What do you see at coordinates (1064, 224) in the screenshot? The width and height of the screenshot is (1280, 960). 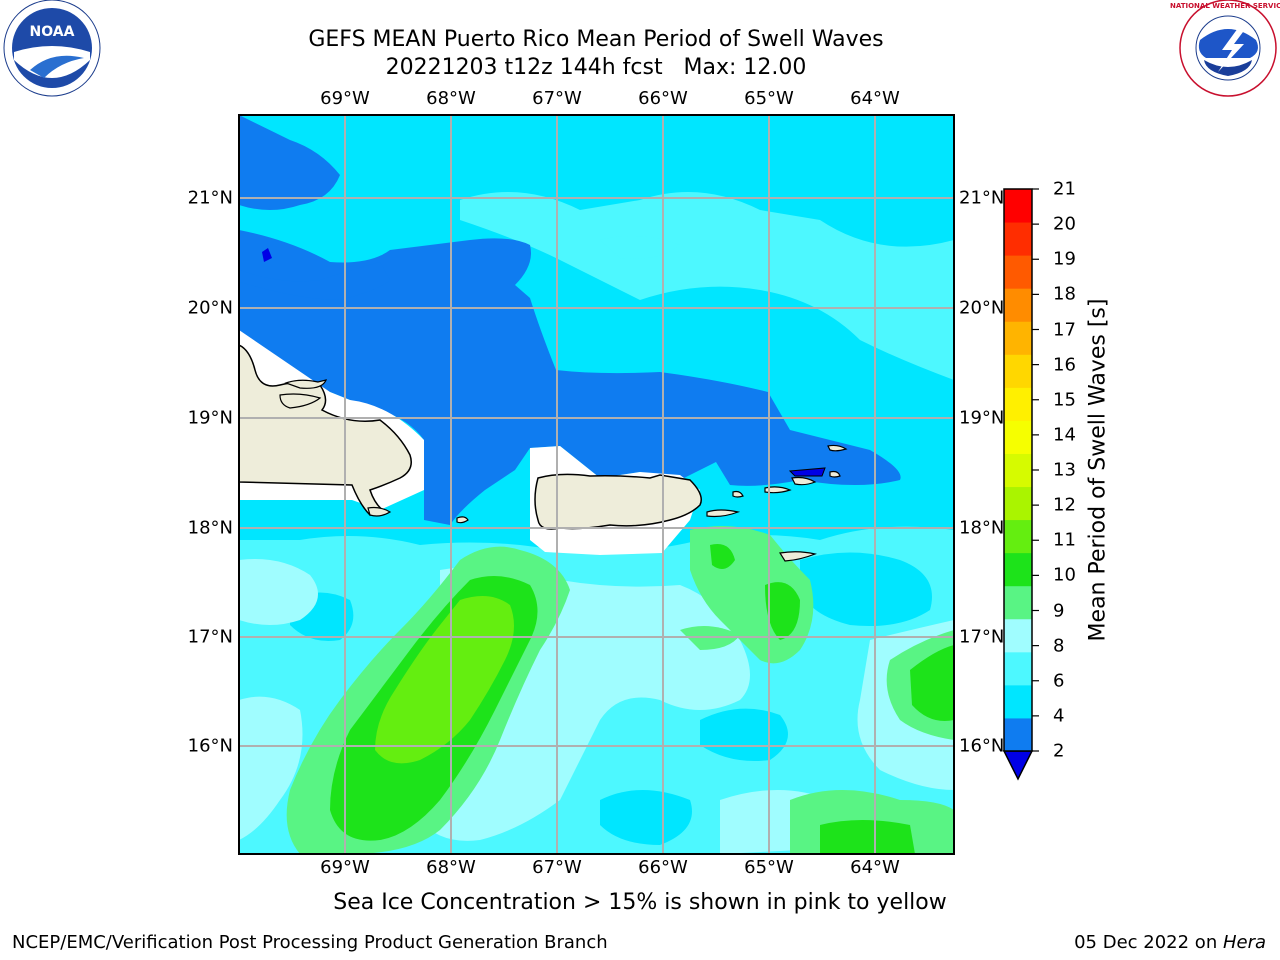 I see `colorbar-label: 20` at bounding box center [1064, 224].